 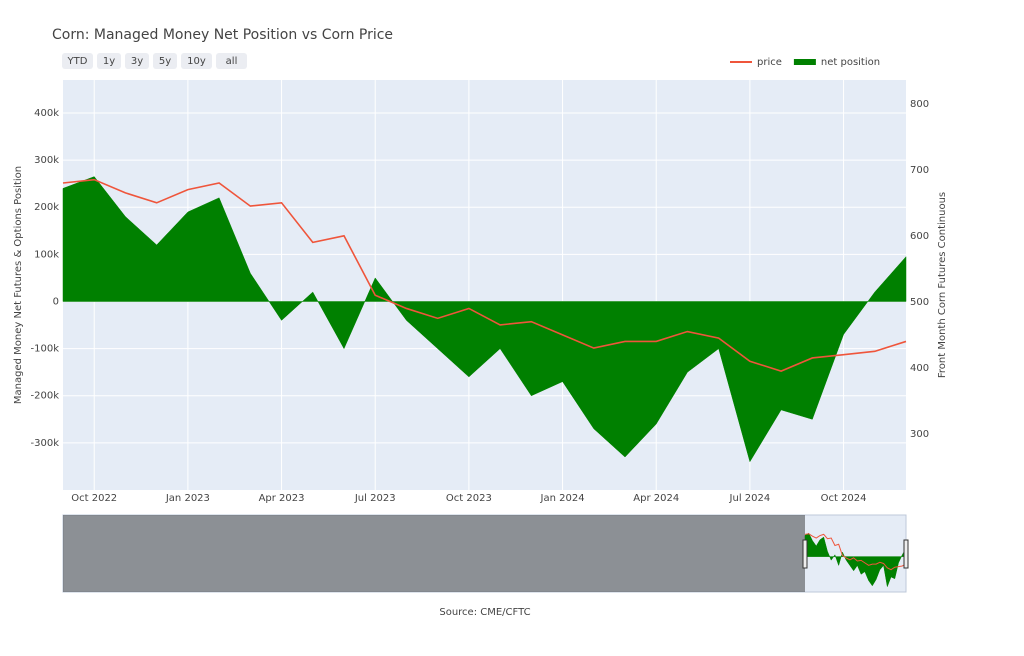 I want to click on range-button-label: YTD, so click(x=77, y=61).